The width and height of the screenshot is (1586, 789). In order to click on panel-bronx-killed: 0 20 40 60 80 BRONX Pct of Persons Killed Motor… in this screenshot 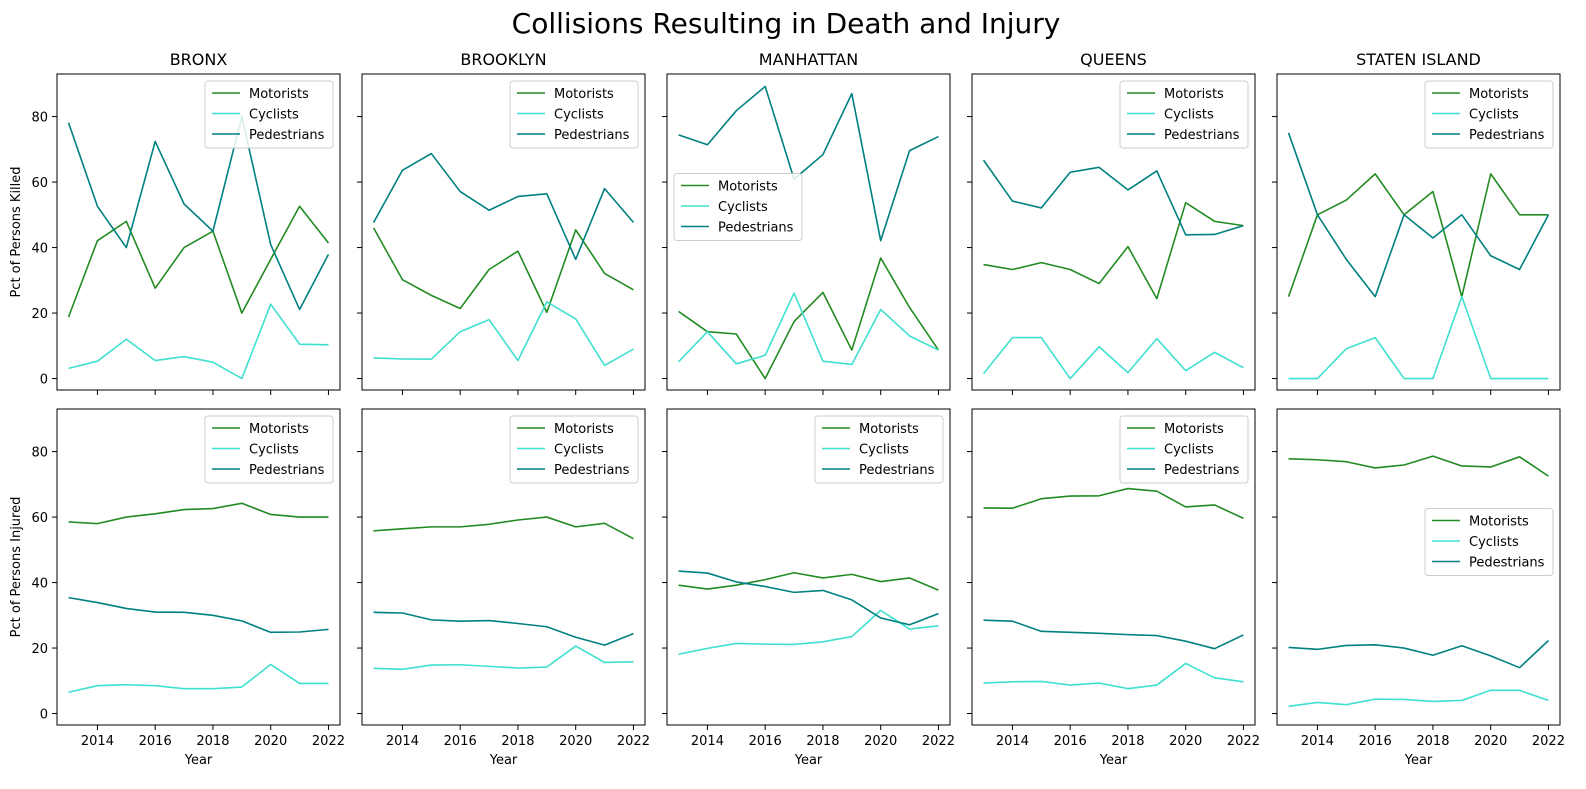, I will do `click(175, 222)`.